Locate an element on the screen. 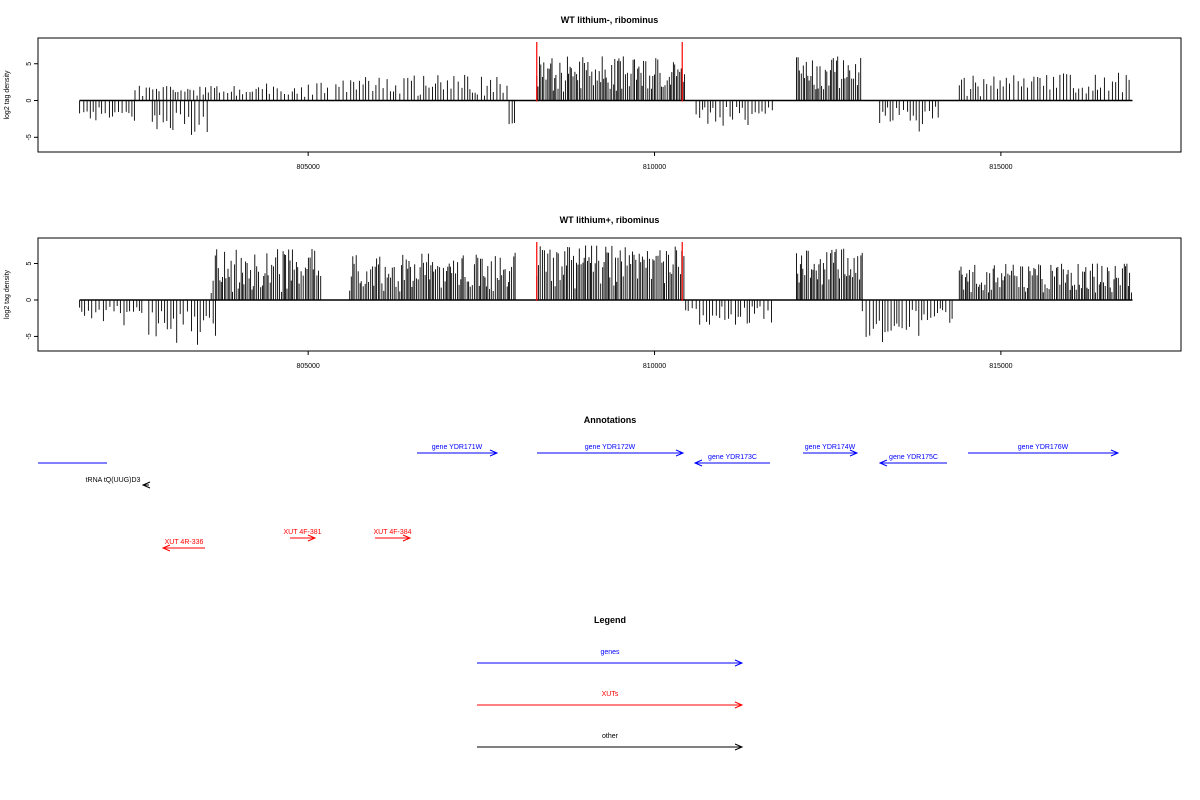 The height and width of the screenshot is (800, 1200). feature-annotation: tRNA tQ(UUG)D3 is located at coordinates (118, 483).